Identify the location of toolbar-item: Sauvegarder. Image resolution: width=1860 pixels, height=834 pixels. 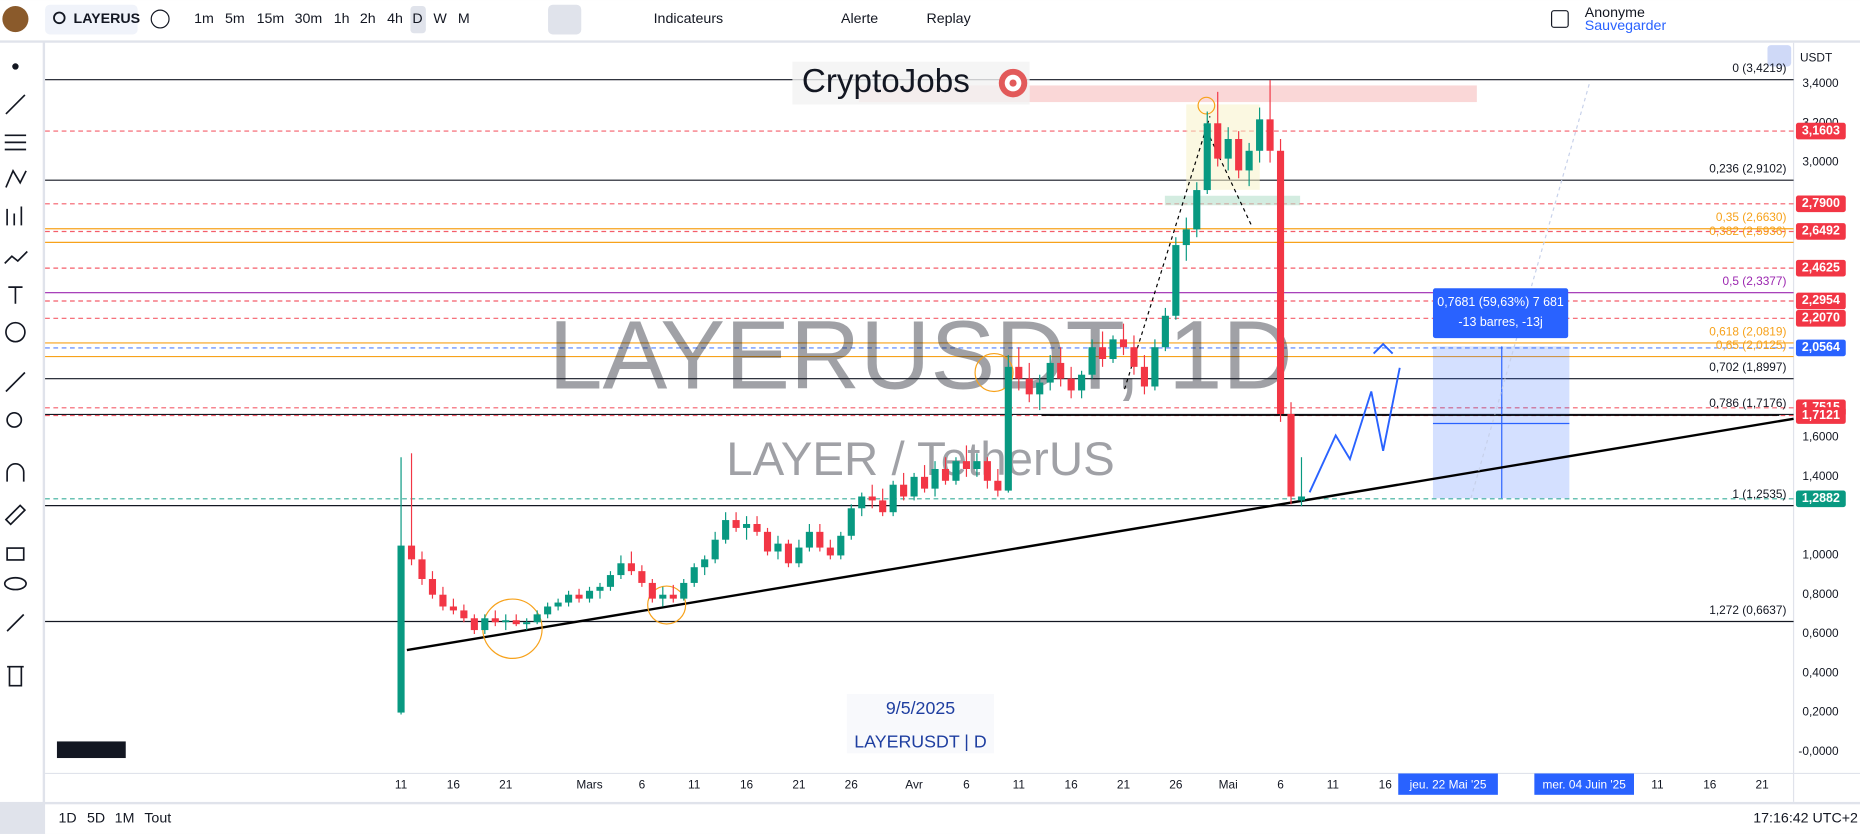
(1626, 26).